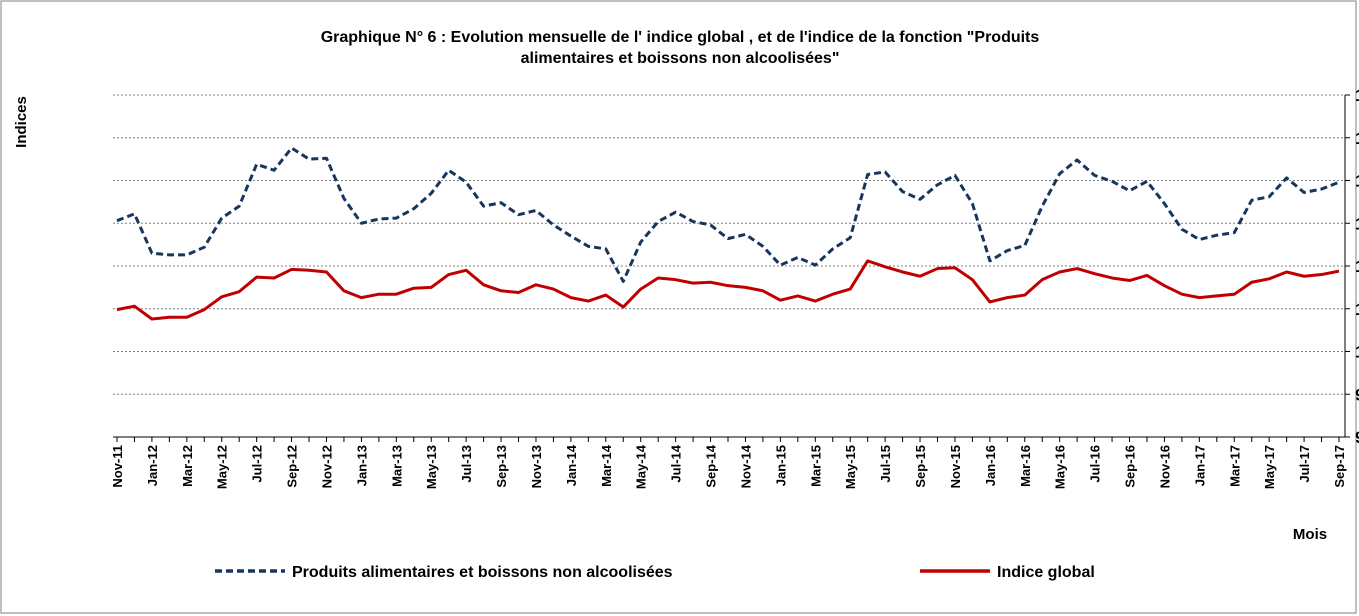  I want to click on x-tick-label: May-13, so click(431, 467).